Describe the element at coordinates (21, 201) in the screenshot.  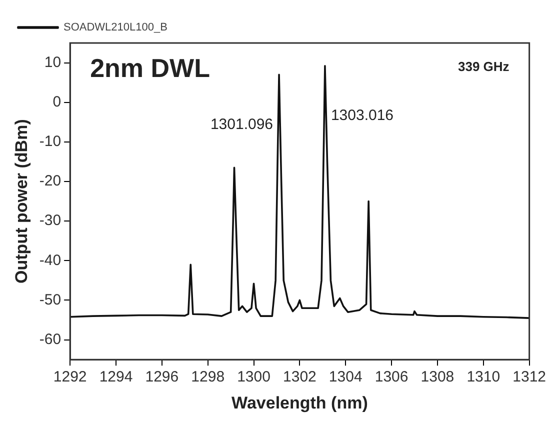
I see `y-axis-title: Output power (dBm)` at that location.